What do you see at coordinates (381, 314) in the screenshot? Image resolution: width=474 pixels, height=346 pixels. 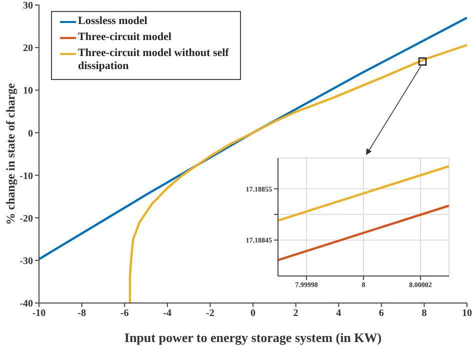 I see `x-tick-label: 6` at bounding box center [381, 314].